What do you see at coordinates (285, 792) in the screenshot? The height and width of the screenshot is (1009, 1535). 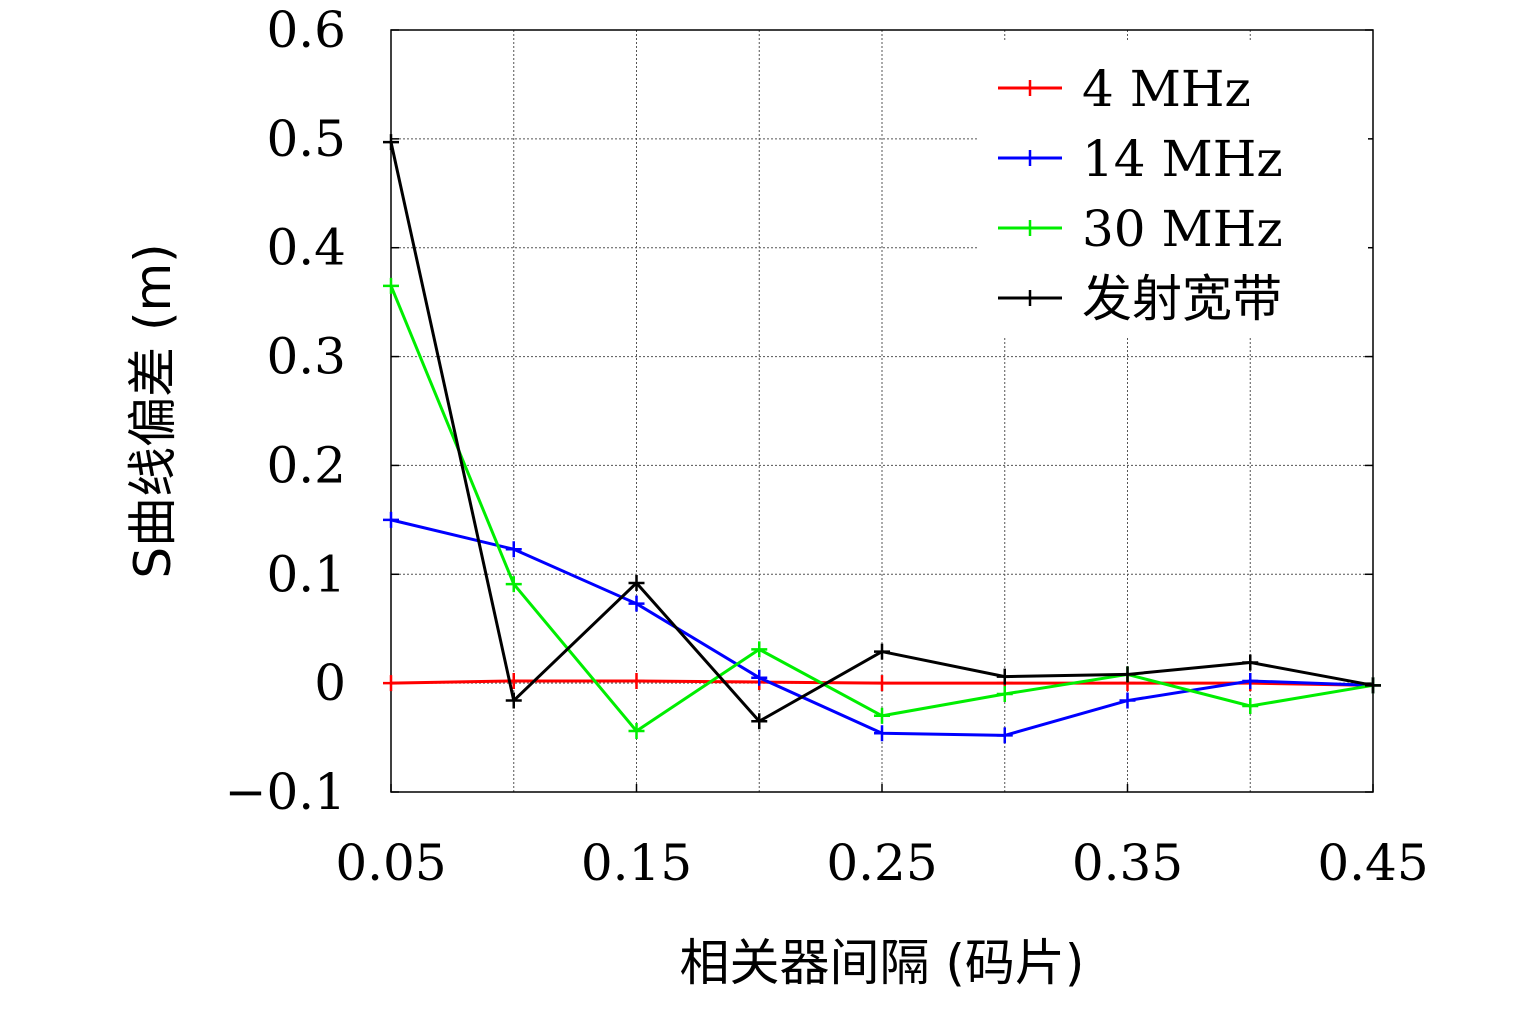 I see `y-tick-label: −0.1` at bounding box center [285, 792].